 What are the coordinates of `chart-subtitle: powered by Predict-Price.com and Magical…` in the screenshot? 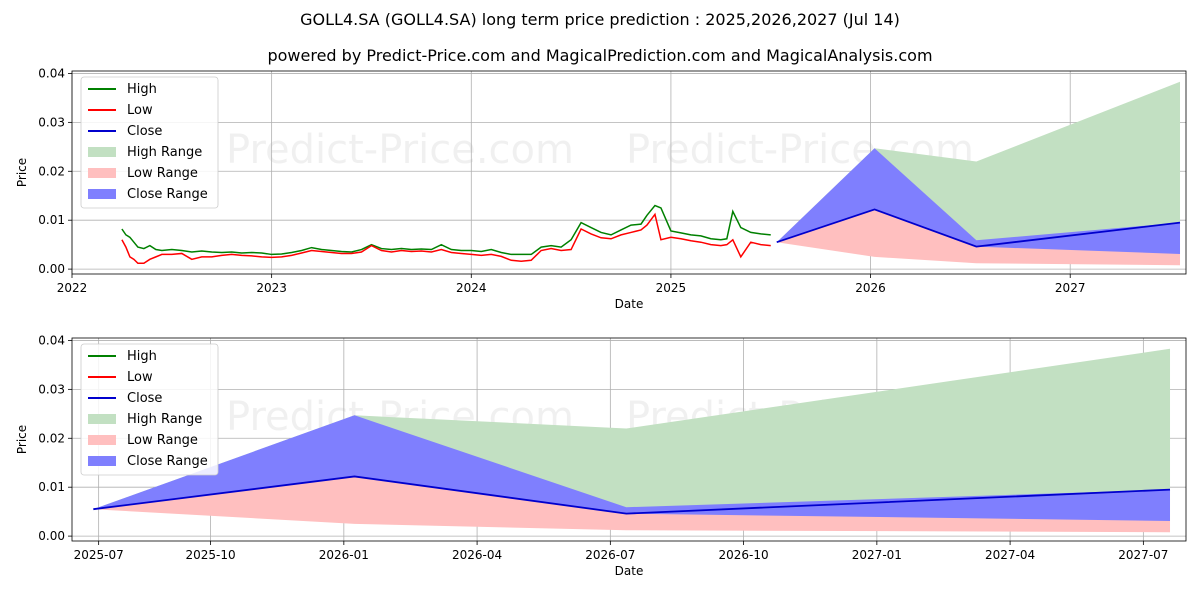 It's located at (600, 55).